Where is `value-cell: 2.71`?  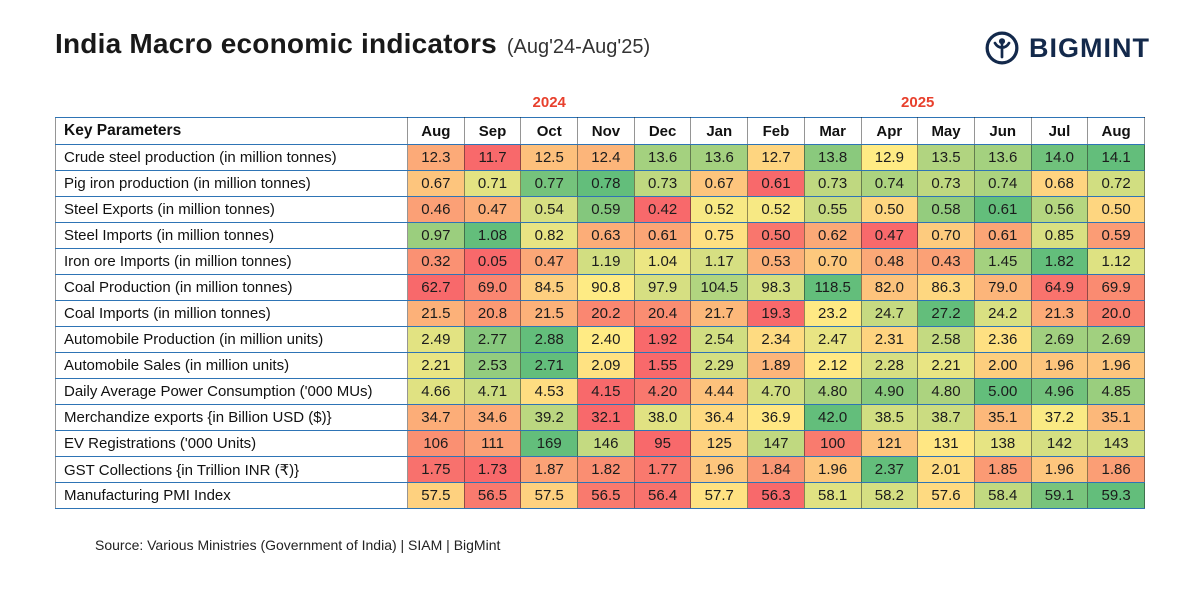 value-cell: 2.71 is located at coordinates (549, 365).